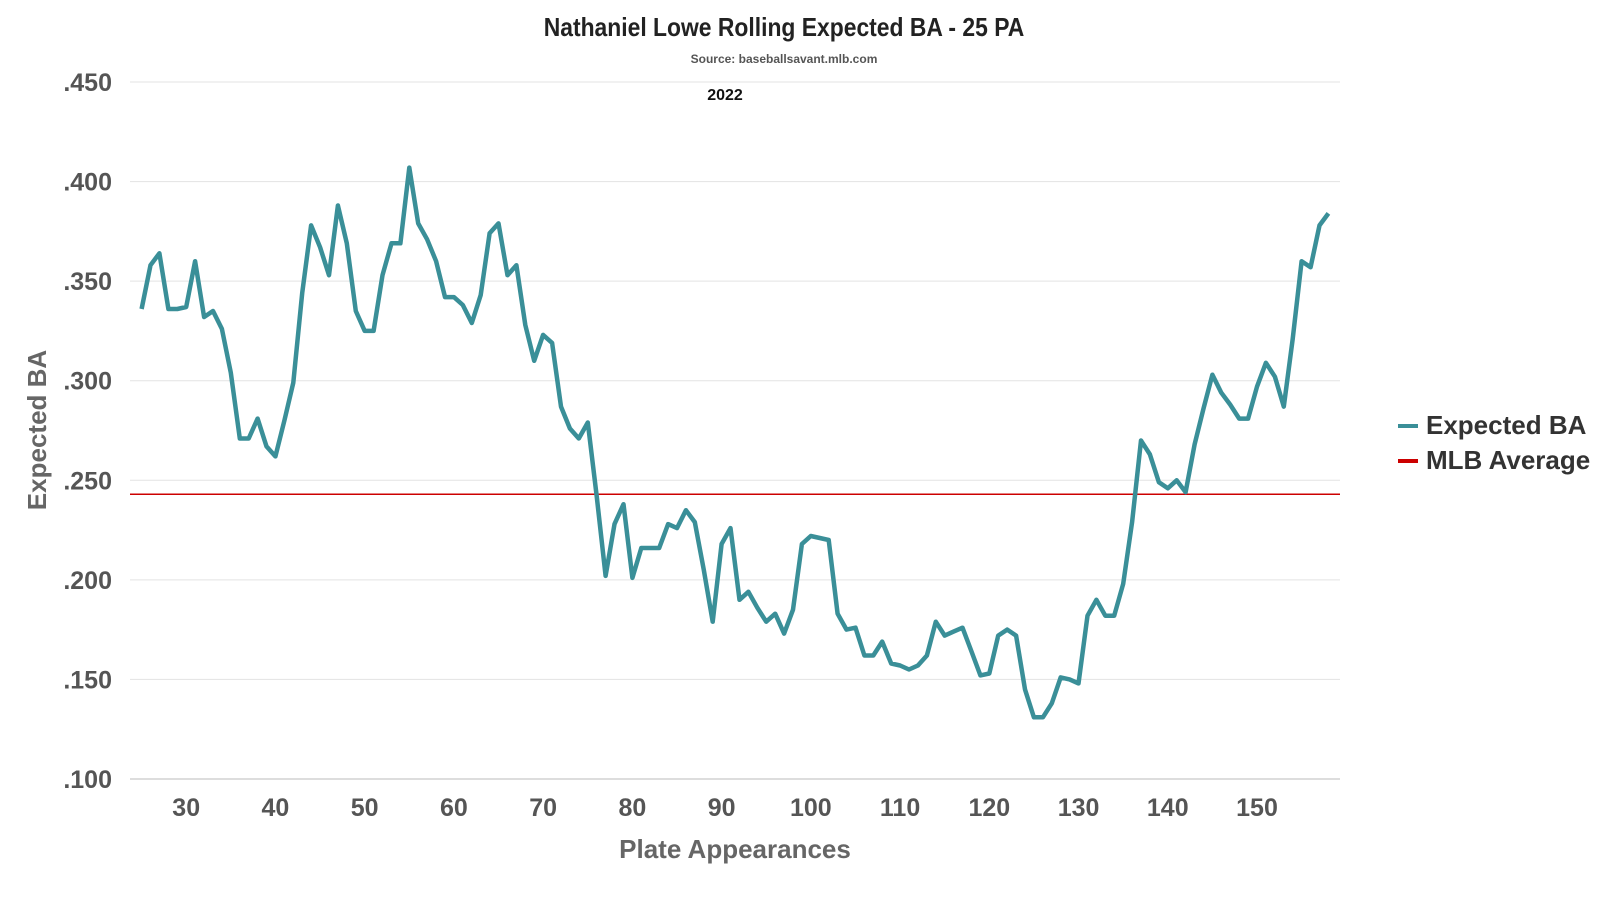 Image resolution: width=1600 pixels, height=900 pixels. What do you see at coordinates (454, 808) in the screenshot?
I see `x-tick-label: 60` at bounding box center [454, 808].